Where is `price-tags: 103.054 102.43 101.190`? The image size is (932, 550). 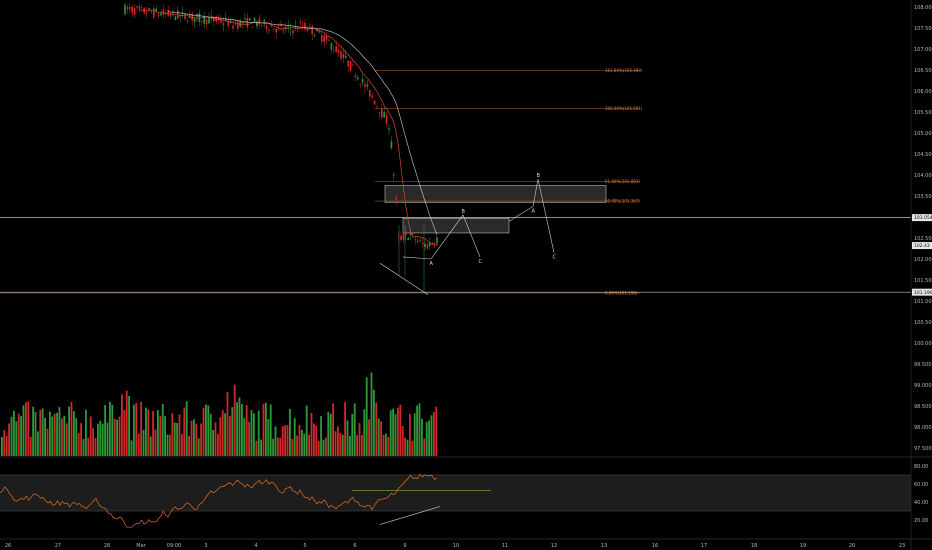 price-tags: 103.054 102.43 101.190 is located at coordinates (922, 255).